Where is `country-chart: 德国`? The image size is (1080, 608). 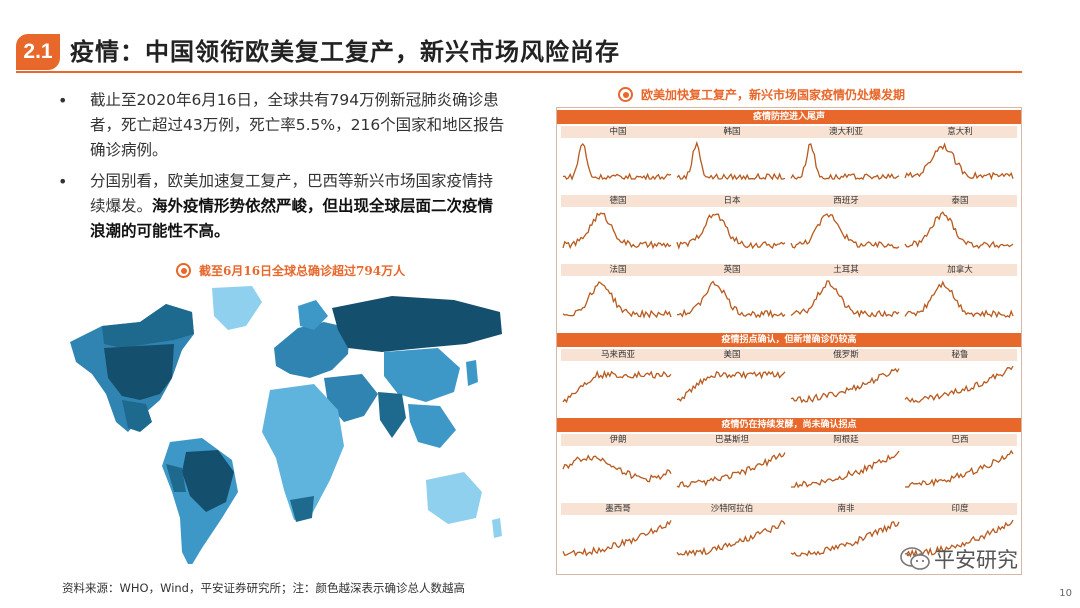 country-chart: 德国 is located at coordinates (618, 223).